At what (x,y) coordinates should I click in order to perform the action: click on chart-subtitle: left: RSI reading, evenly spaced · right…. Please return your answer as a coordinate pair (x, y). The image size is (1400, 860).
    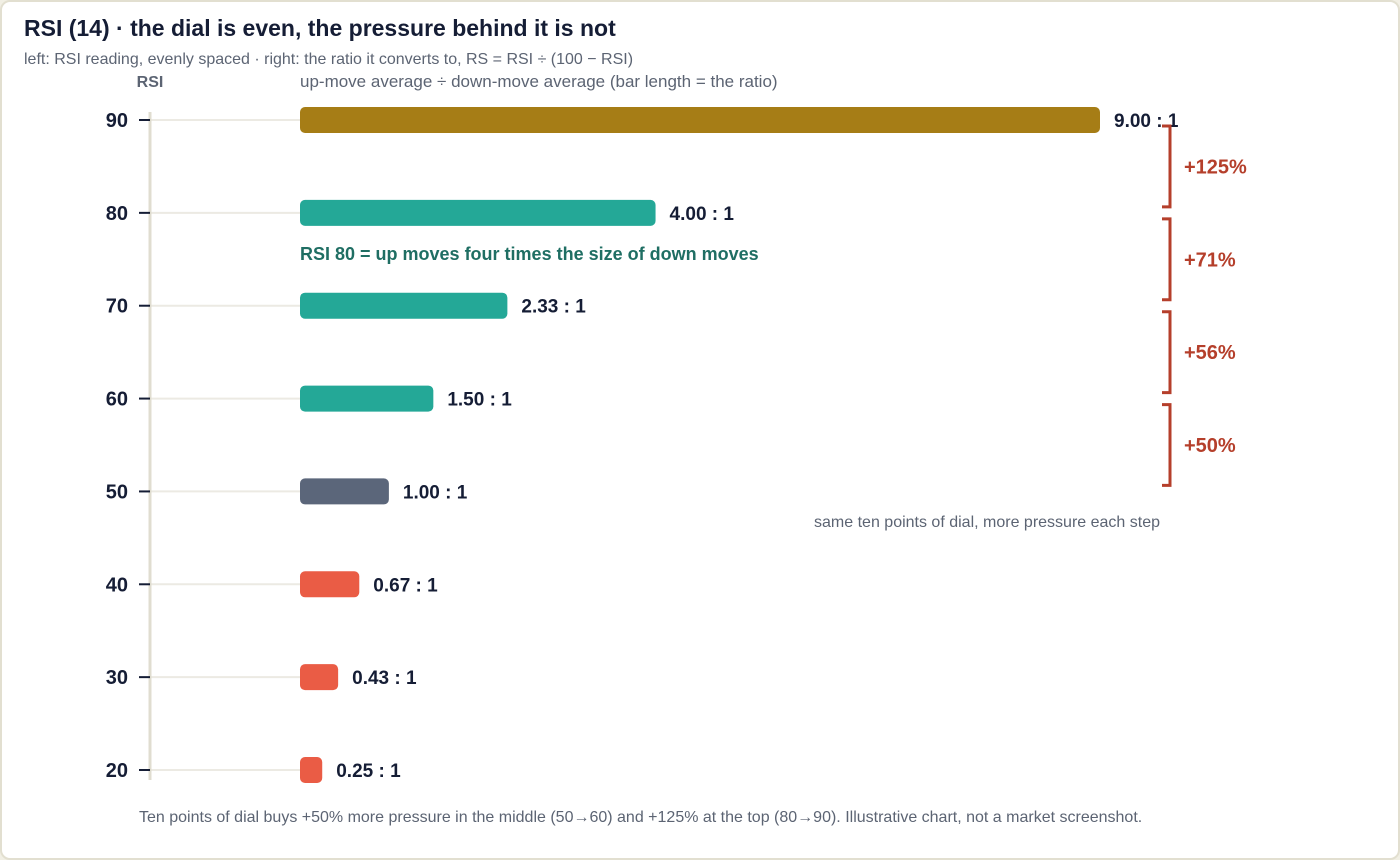
    Looking at the image, I should click on (329, 59).